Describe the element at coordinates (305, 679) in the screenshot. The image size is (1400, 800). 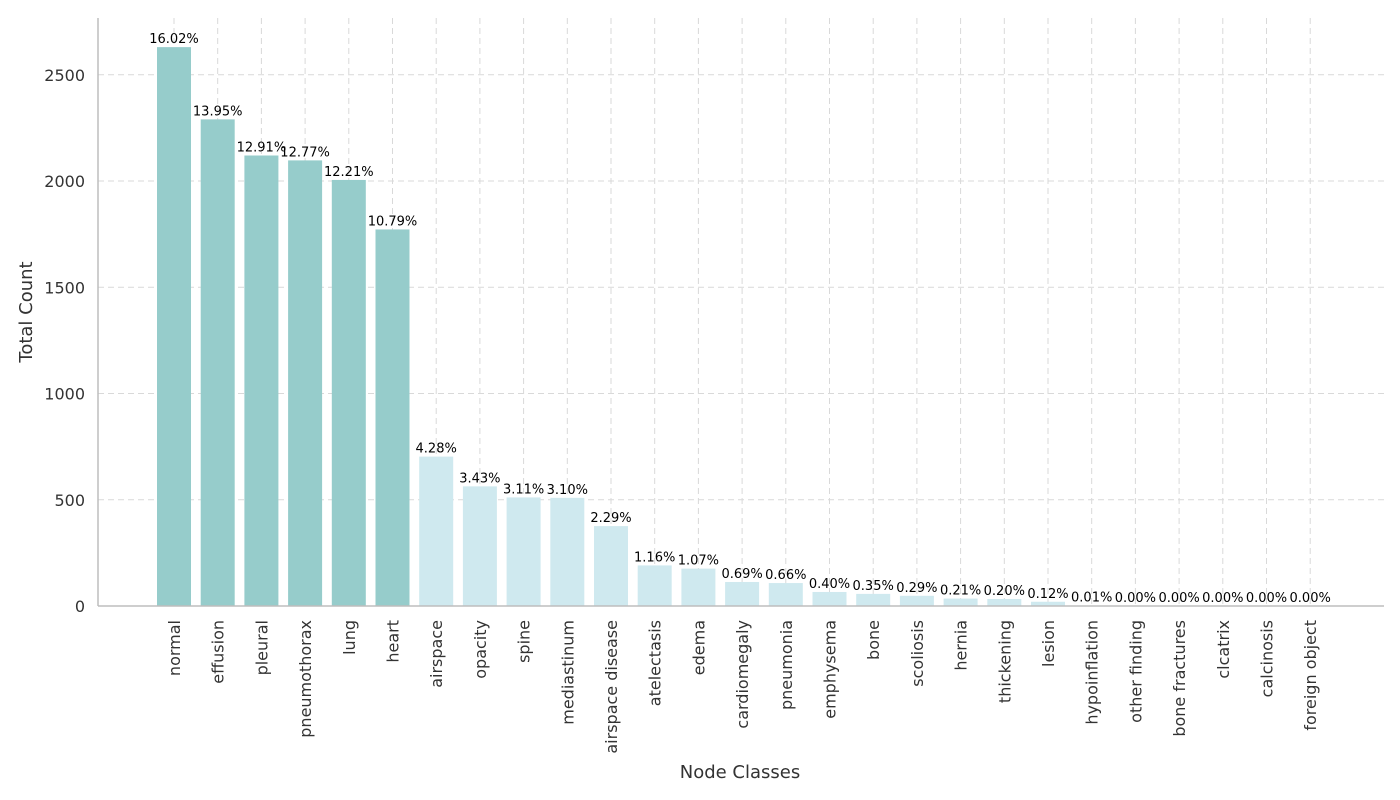
I see `x-tick-label: pneumothorax` at that location.